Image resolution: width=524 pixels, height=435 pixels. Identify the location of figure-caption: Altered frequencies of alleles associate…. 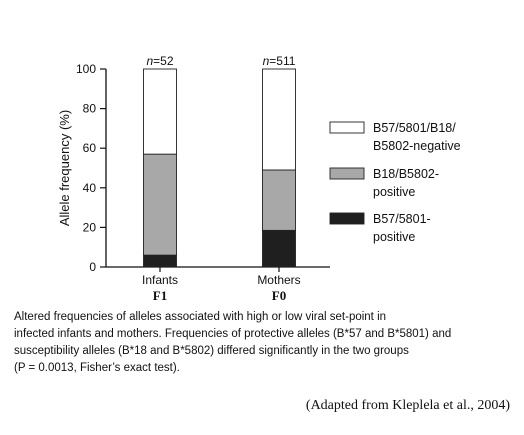
(264, 343).